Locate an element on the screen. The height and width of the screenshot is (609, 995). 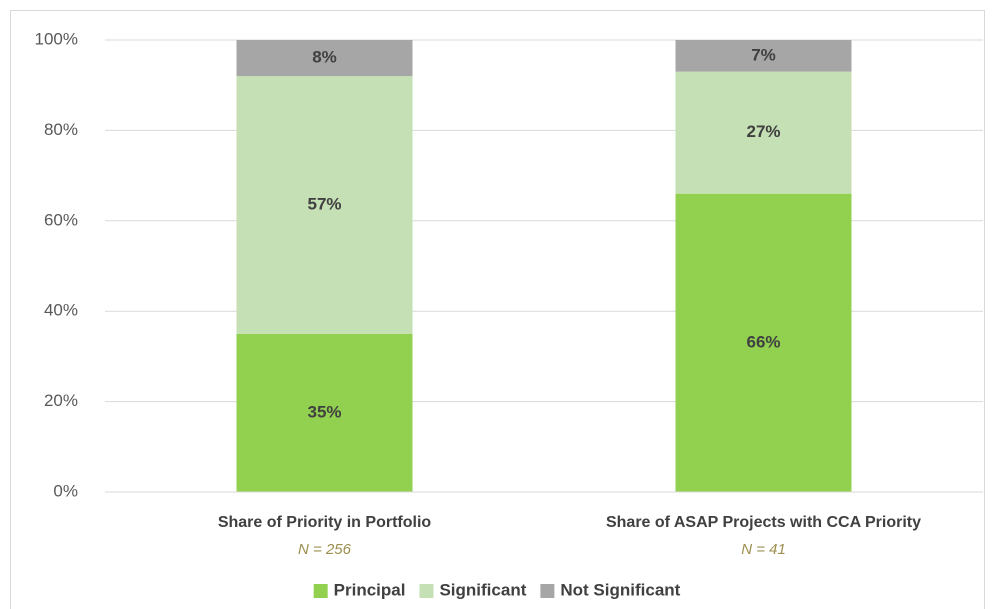
y-tick-label: 0% is located at coordinates (65, 490).